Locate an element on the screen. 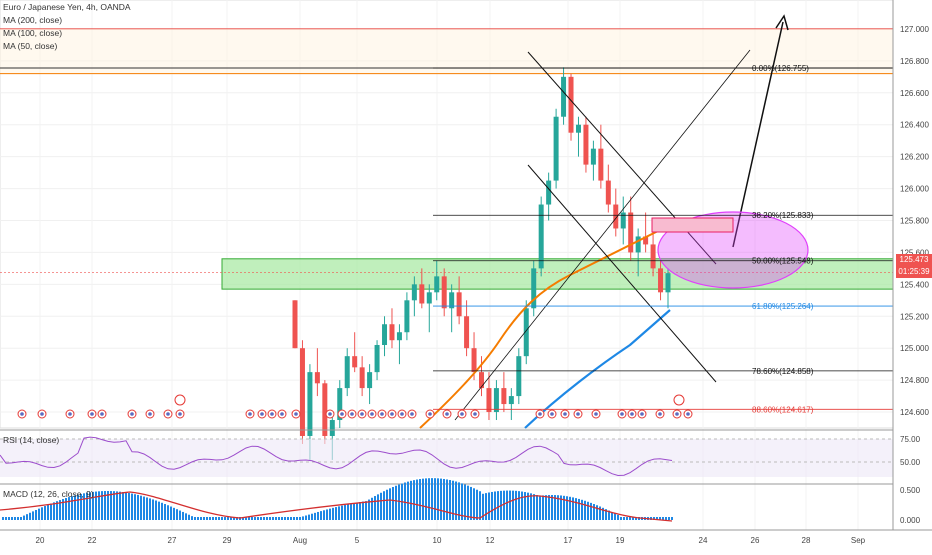 This screenshot has height=555, width=932. legend-ma50: MA (50, close) is located at coordinates (30, 46).